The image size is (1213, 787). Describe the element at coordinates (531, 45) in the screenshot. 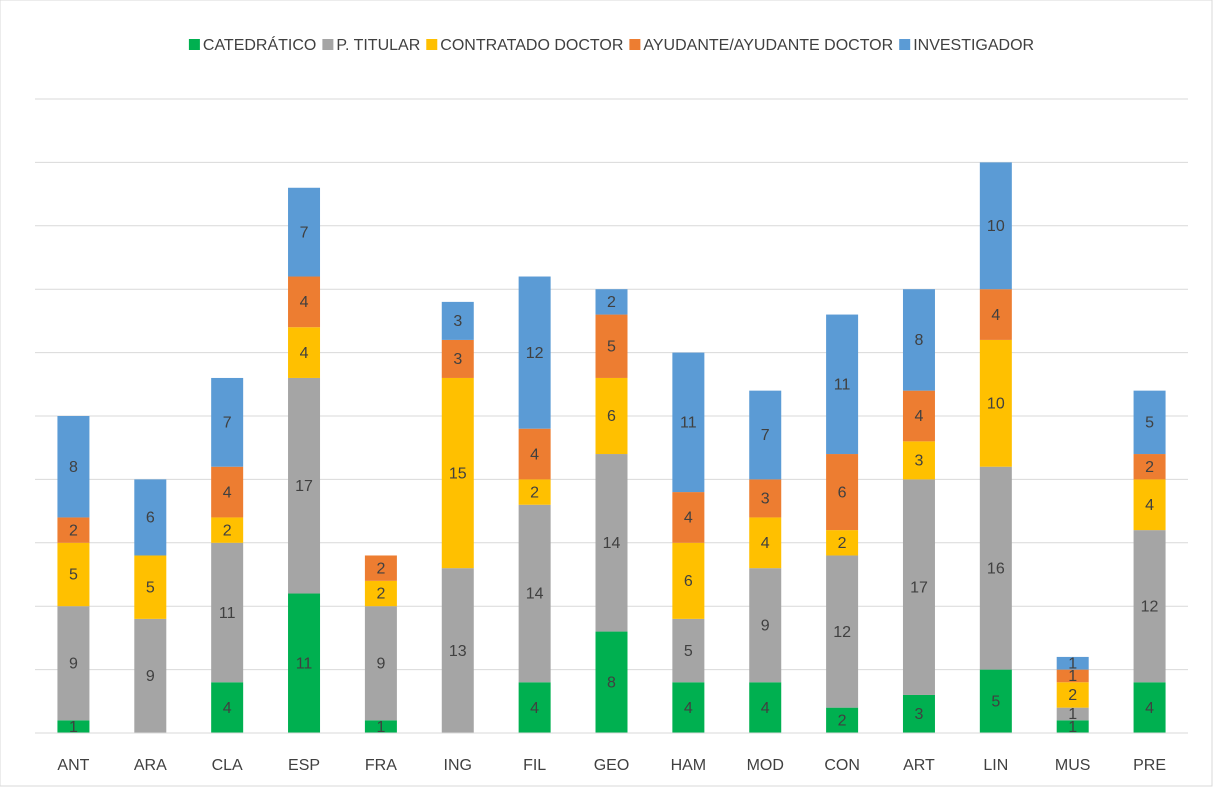

I see `legend-label: CONTRATADO DOCTOR` at that location.